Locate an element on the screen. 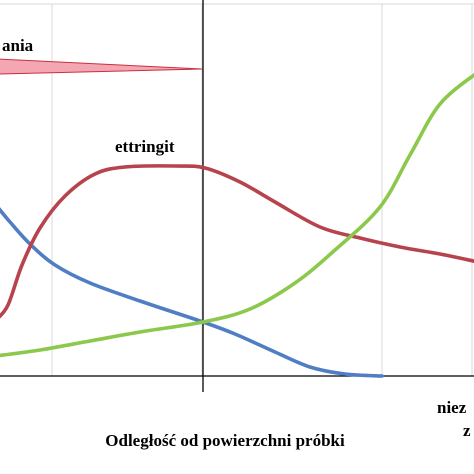 This screenshot has width=474, height=474. pink-wedge-shape is located at coordinates (101, 66).